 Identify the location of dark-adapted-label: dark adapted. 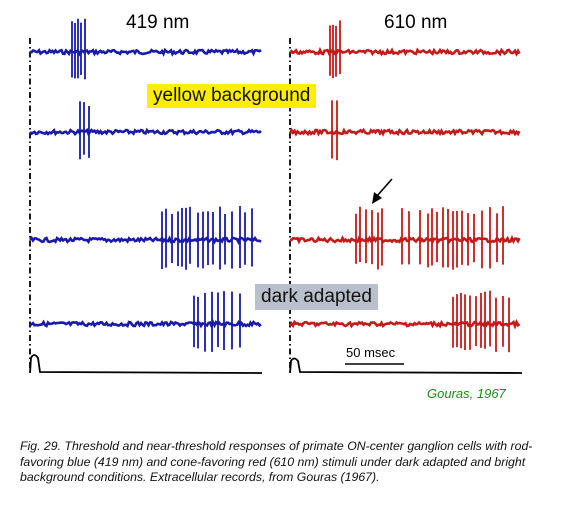
(316, 297).